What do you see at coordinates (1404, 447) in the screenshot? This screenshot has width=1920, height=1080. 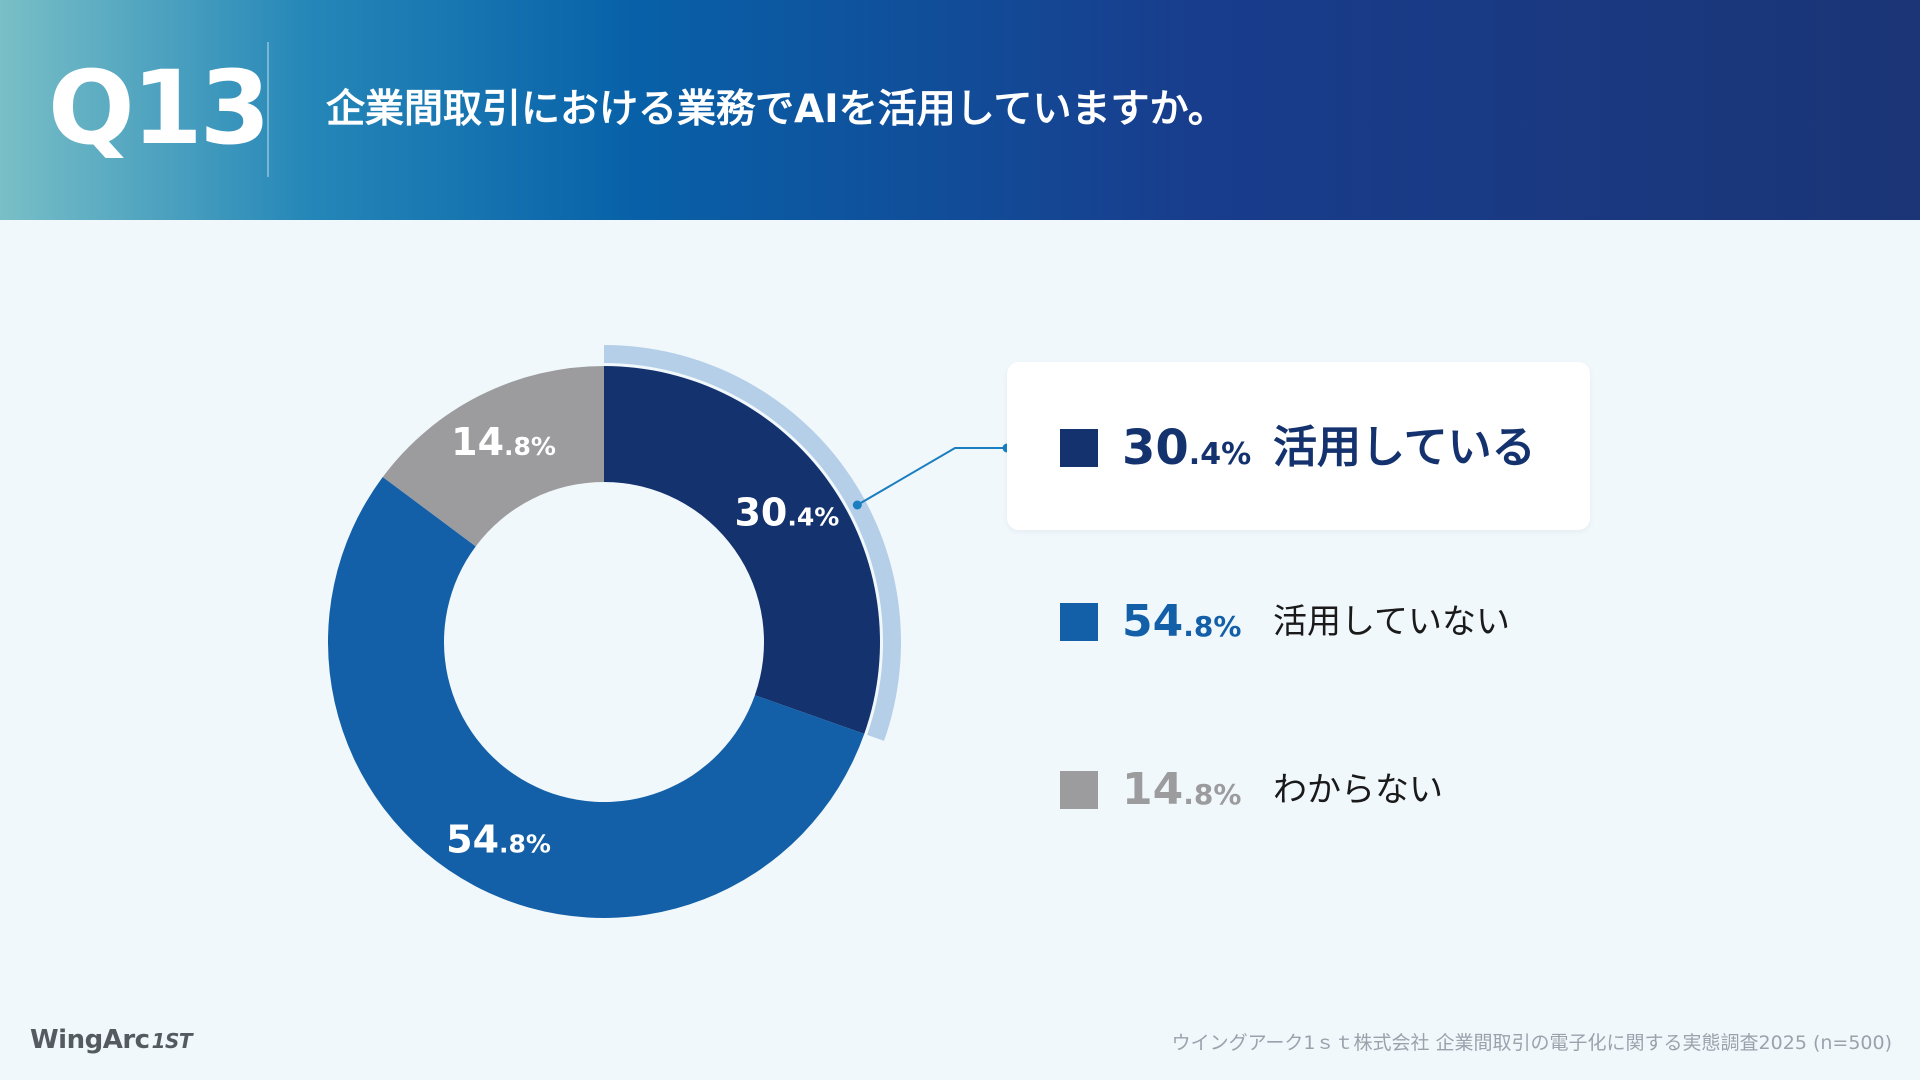 I see `legend-label-using: 活用している` at bounding box center [1404, 447].